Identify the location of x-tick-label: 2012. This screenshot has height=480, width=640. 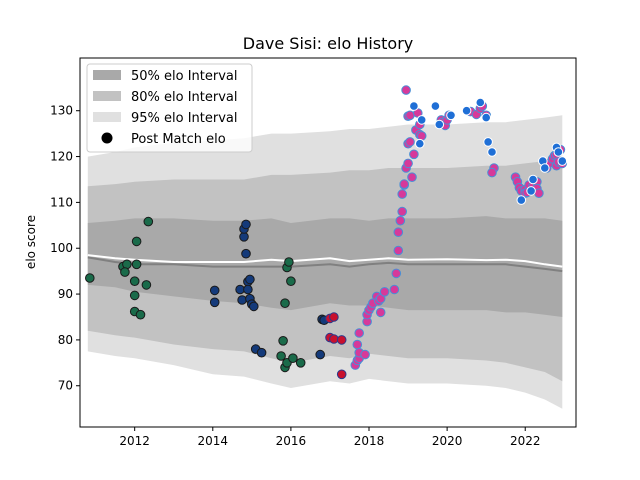
(134, 441).